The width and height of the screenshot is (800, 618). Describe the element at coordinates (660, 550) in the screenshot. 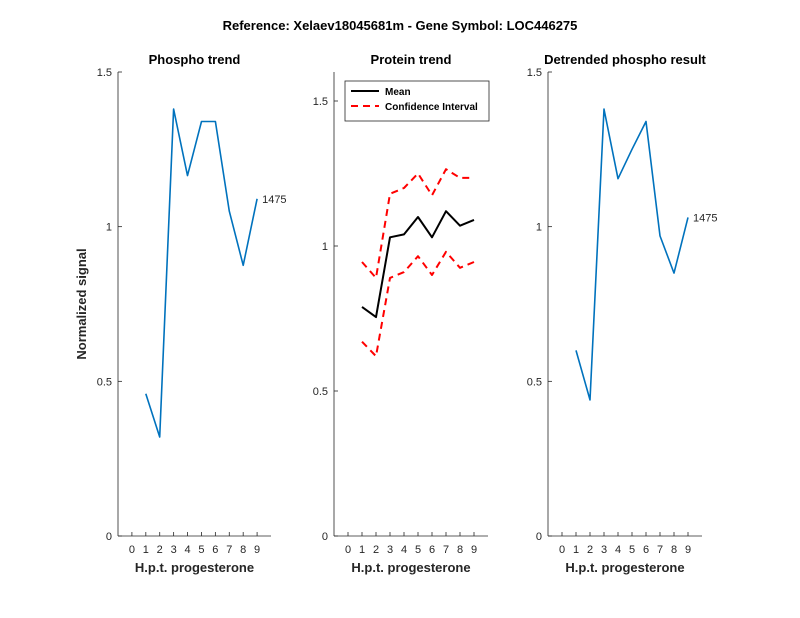

I see `panel-3-x-tick-label: 7` at that location.